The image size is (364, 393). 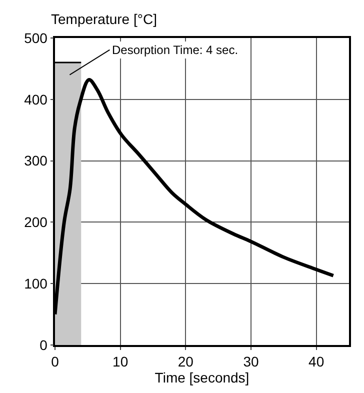 What do you see at coordinates (251, 362) in the screenshot?
I see `x-tick-label: 30` at bounding box center [251, 362].